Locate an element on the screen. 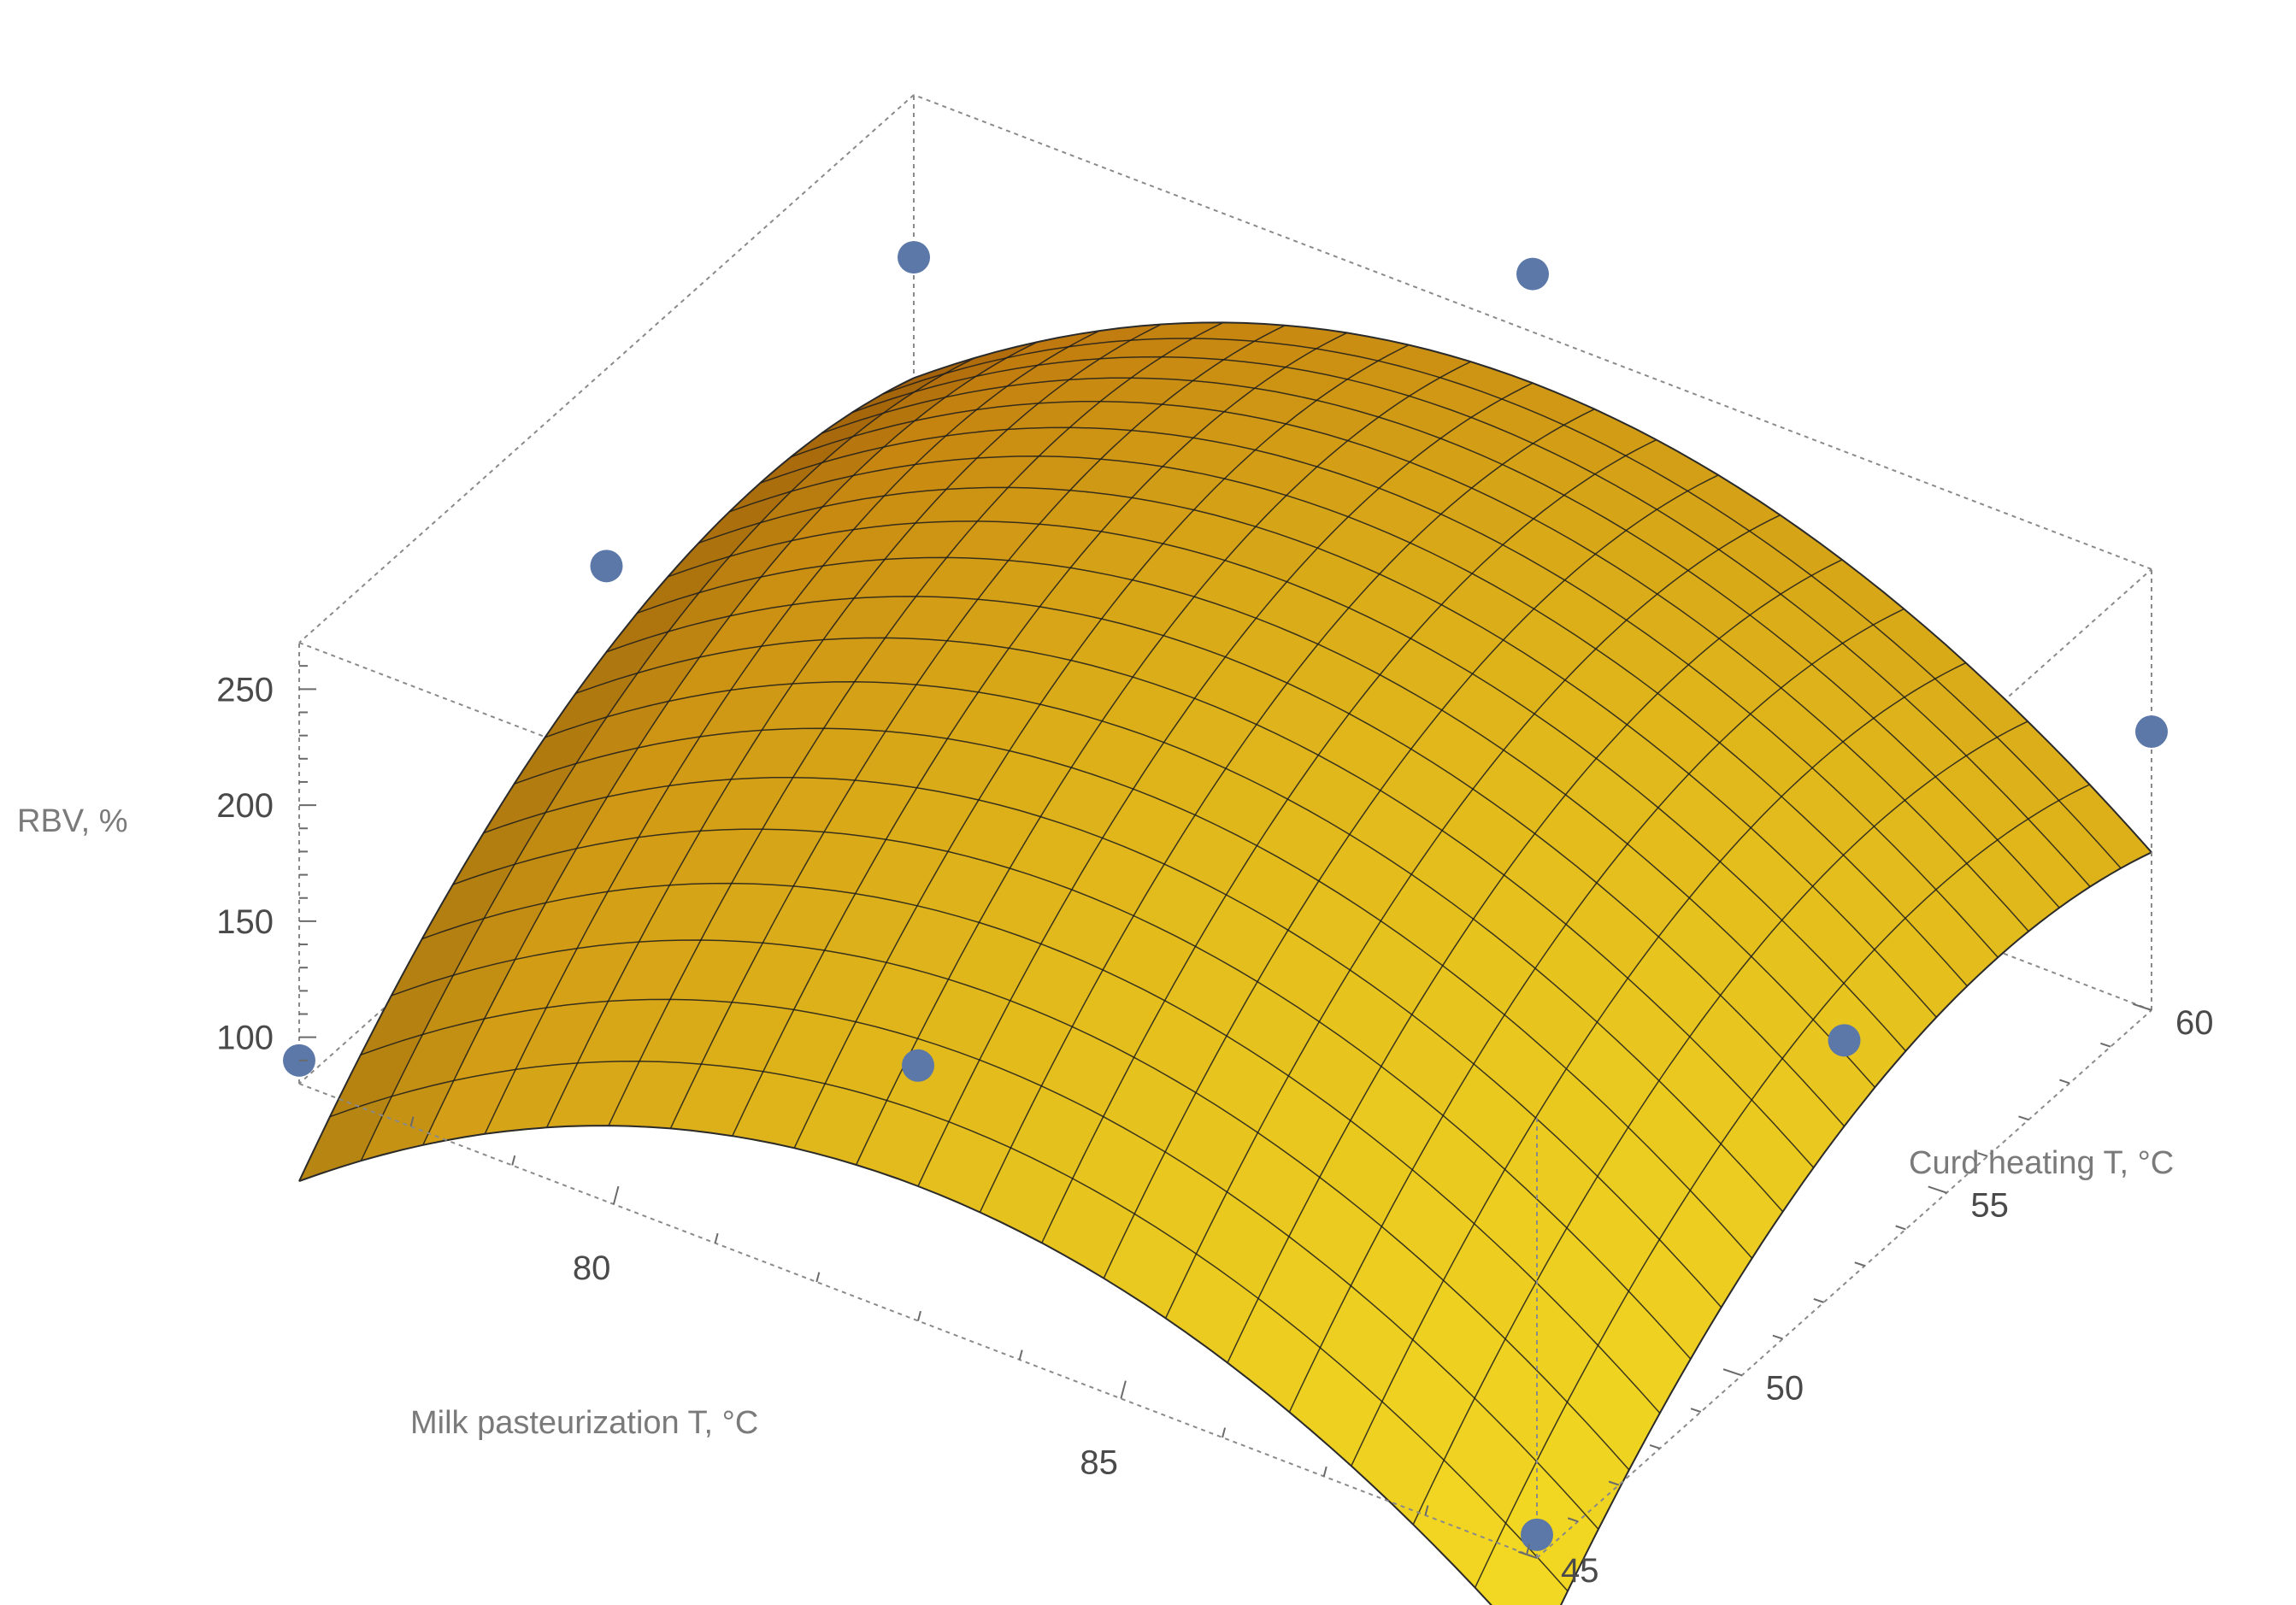  y-tick-label: 60 is located at coordinates (2194, 1023).